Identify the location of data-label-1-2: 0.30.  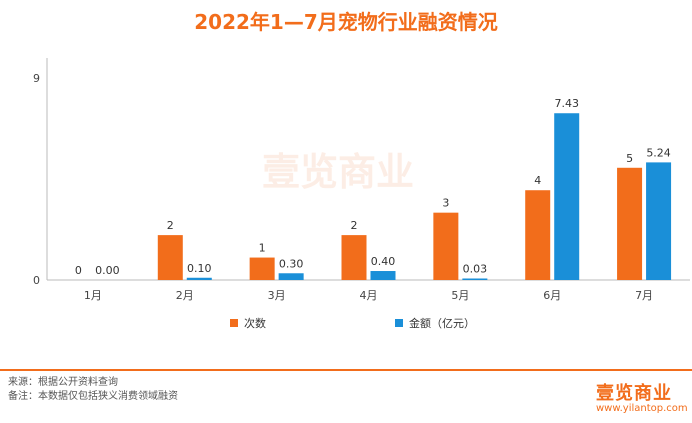
(291, 263).